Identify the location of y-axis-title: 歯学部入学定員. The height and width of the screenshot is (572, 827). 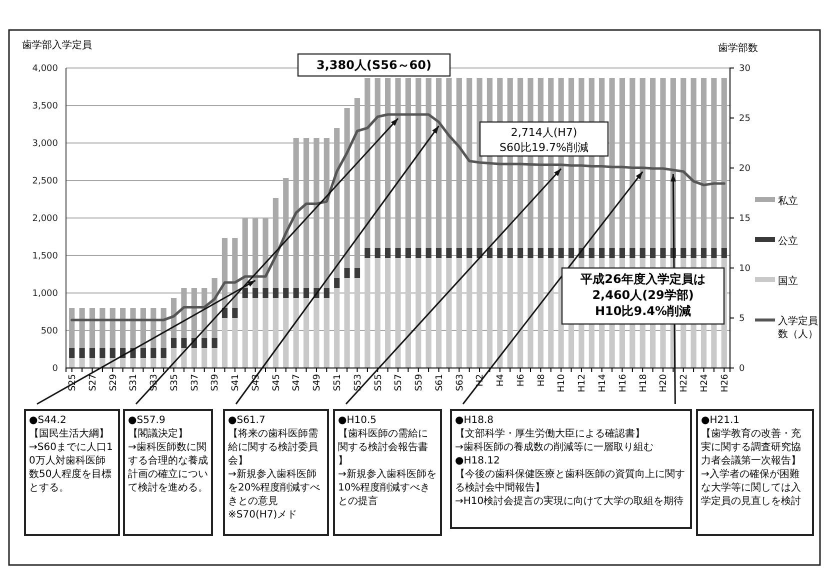
(57, 45).